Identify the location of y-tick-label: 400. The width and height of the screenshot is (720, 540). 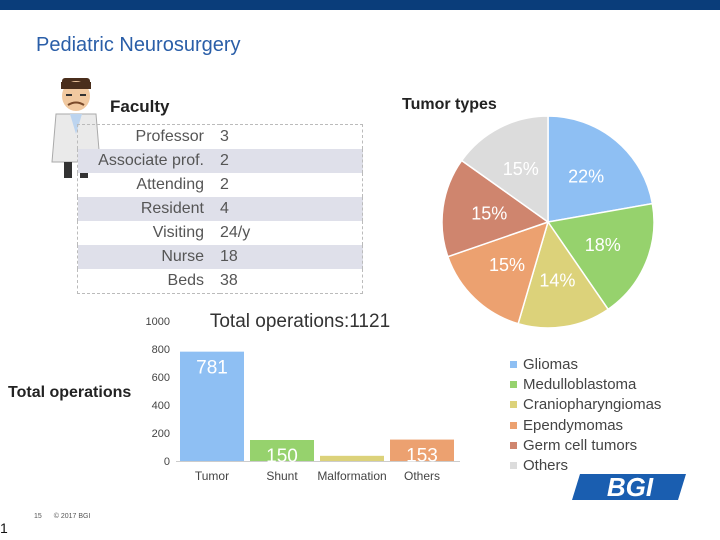
(161, 406).